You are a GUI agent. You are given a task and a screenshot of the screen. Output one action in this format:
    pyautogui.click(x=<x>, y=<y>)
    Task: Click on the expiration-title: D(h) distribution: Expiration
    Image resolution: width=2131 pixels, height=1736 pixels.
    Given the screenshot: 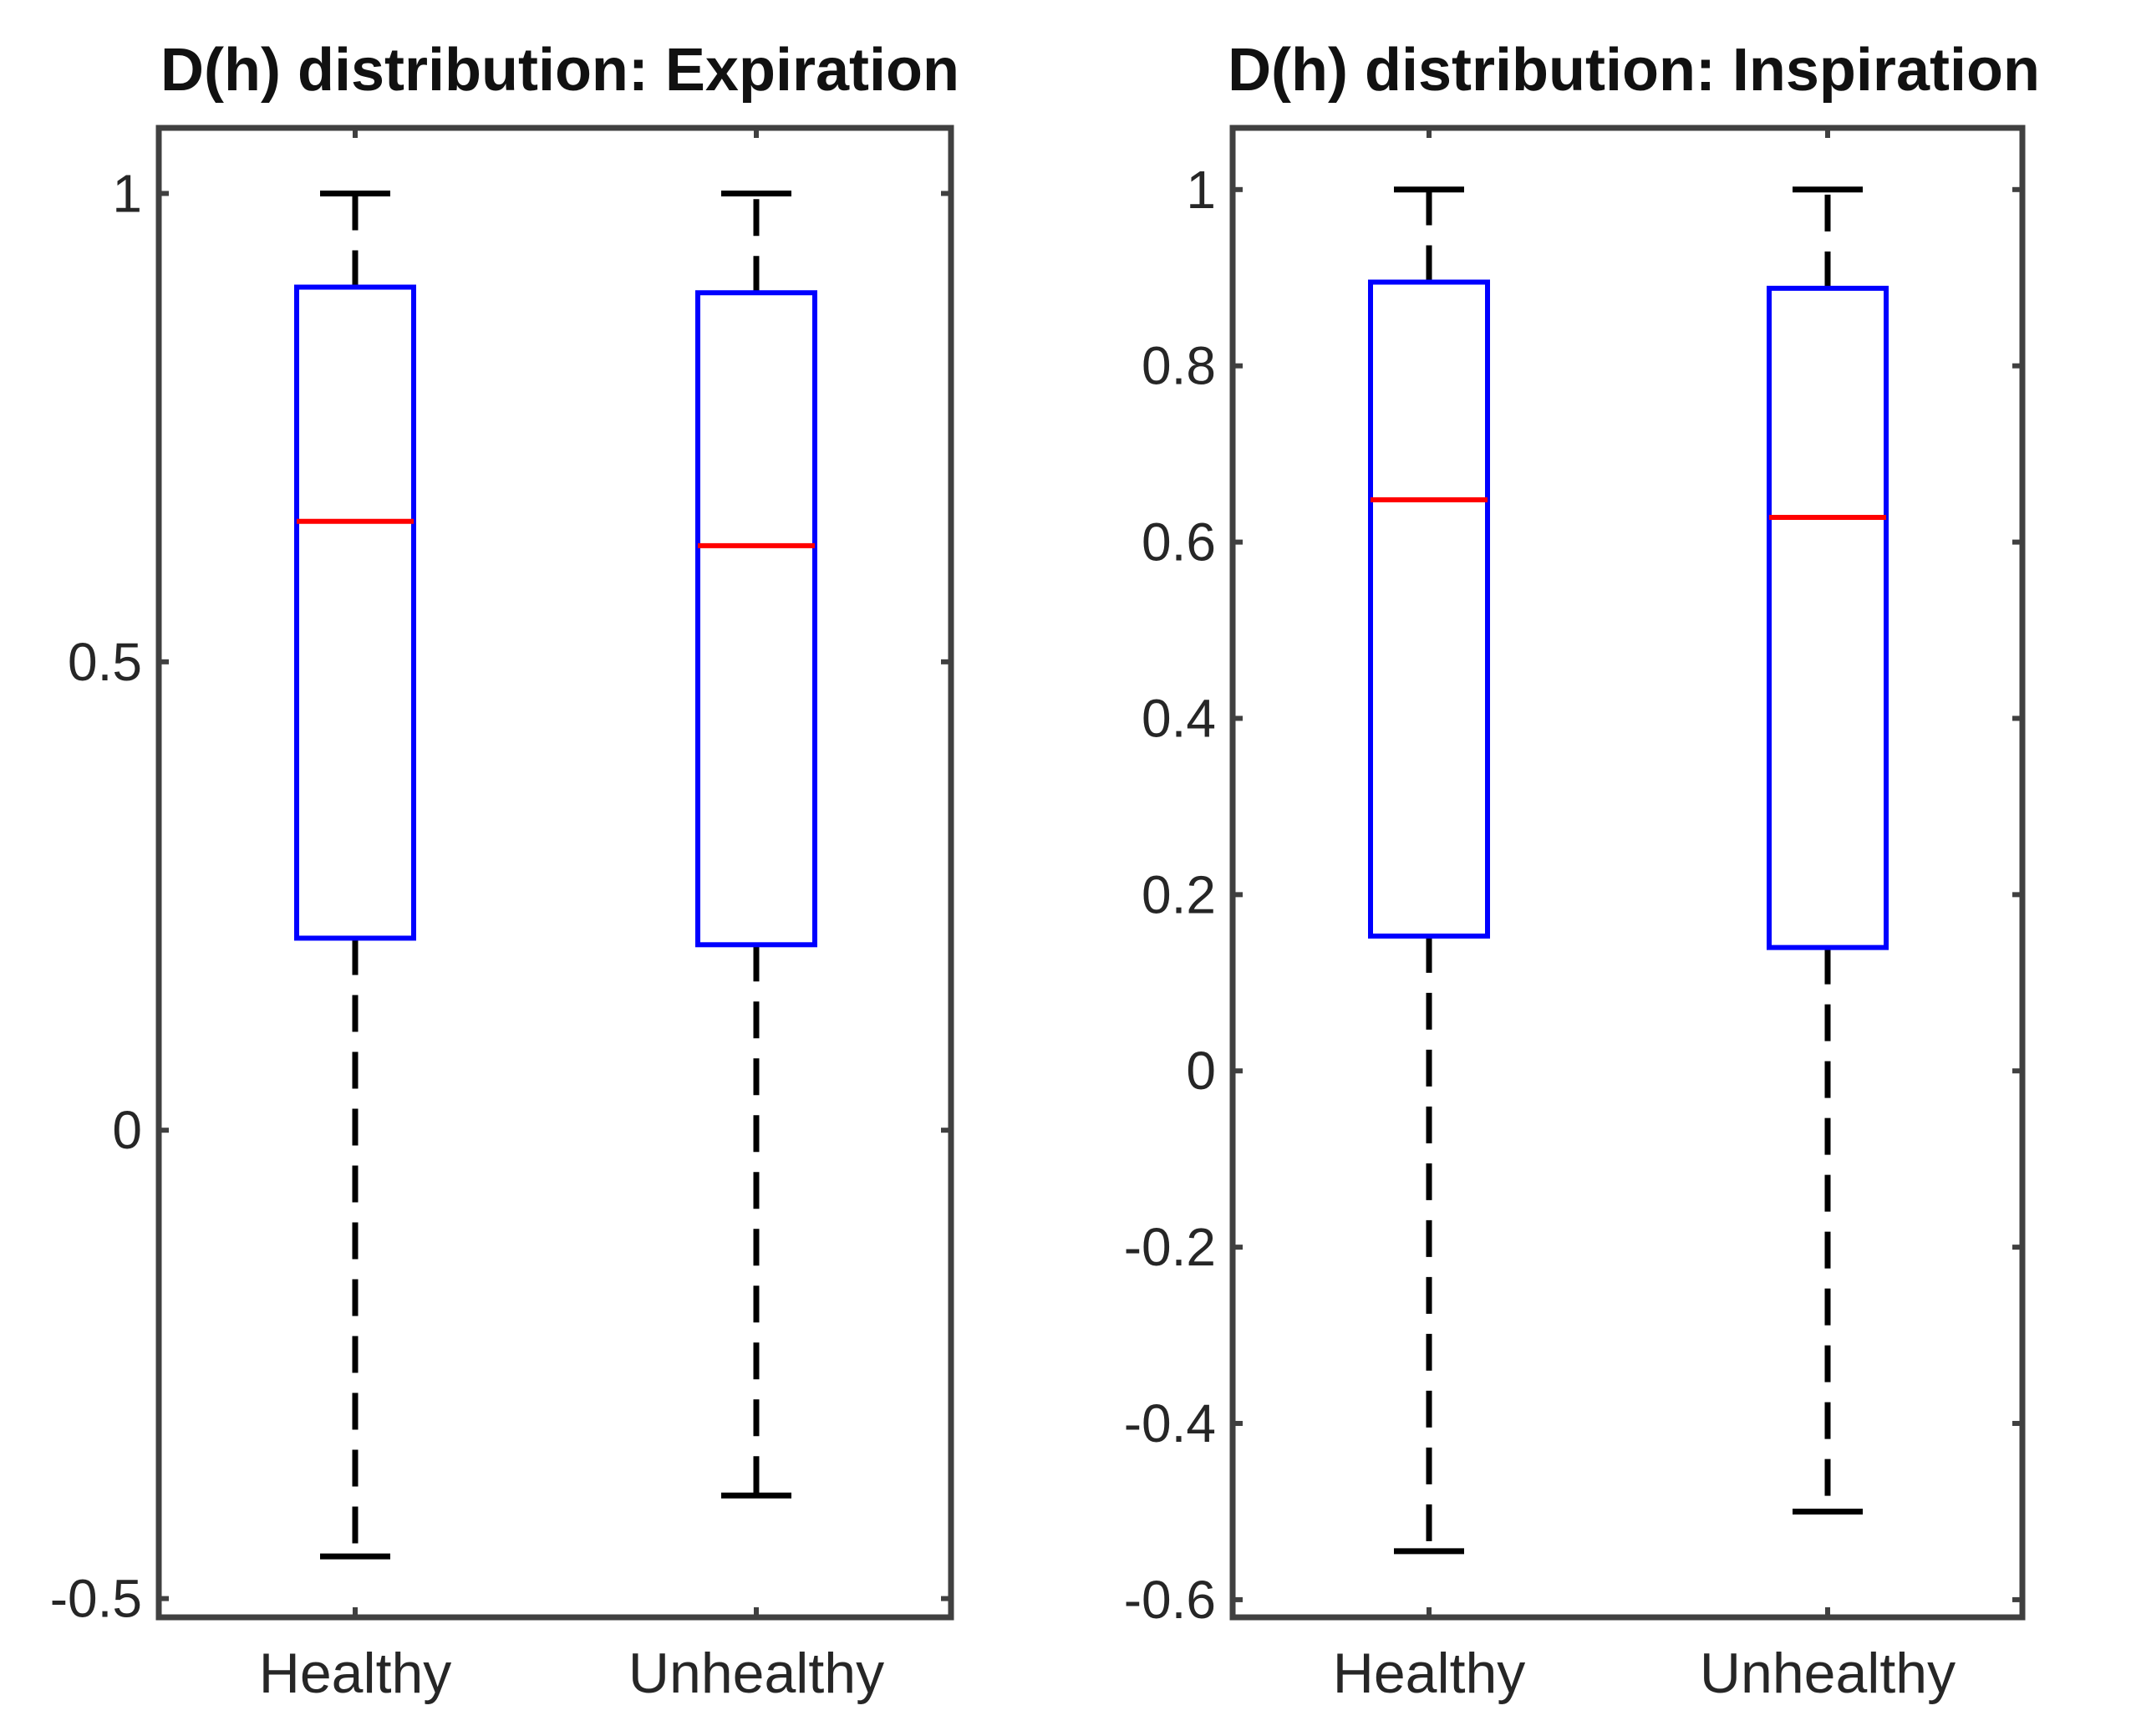 What is the action you would take?
    pyautogui.click(x=560, y=70)
    